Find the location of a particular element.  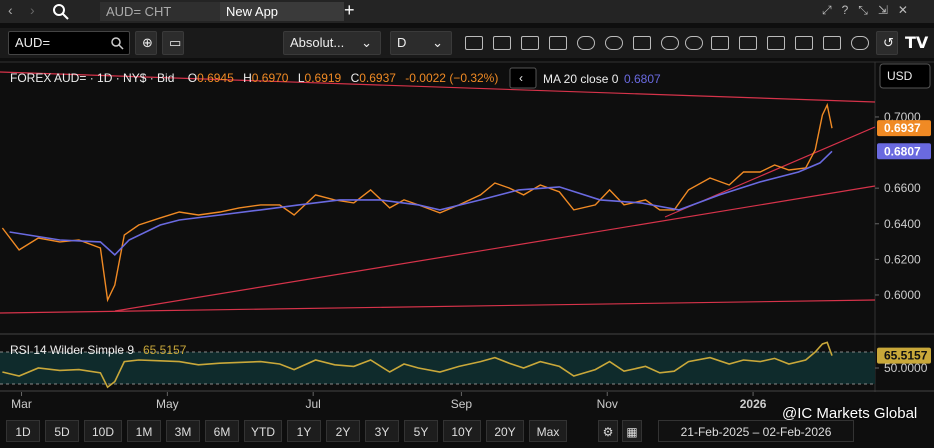

logo: 𝗧𝗩 is located at coordinates (917, 43).